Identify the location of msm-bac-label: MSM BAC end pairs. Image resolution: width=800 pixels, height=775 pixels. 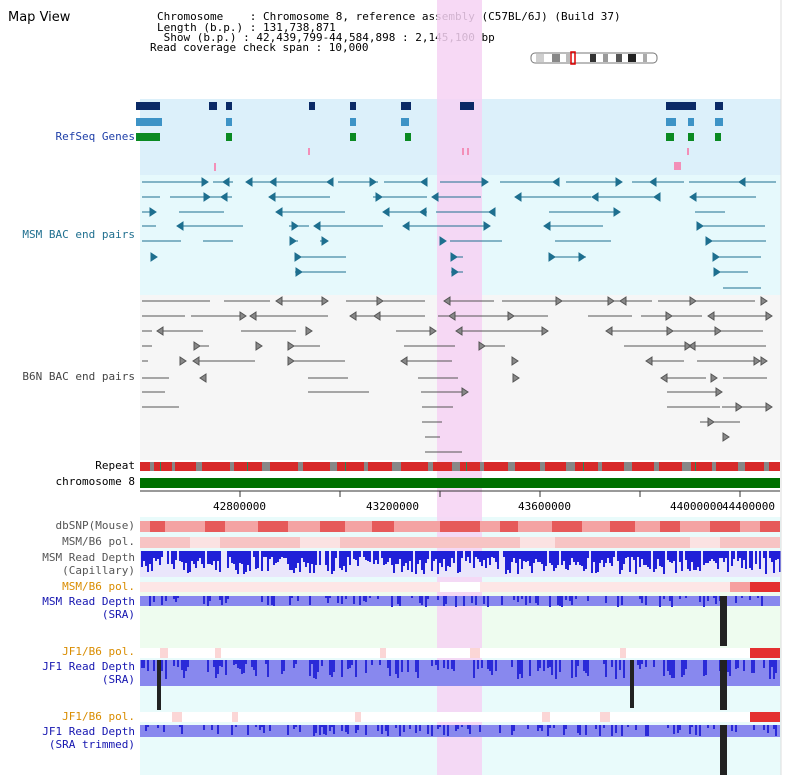
(78, 234).